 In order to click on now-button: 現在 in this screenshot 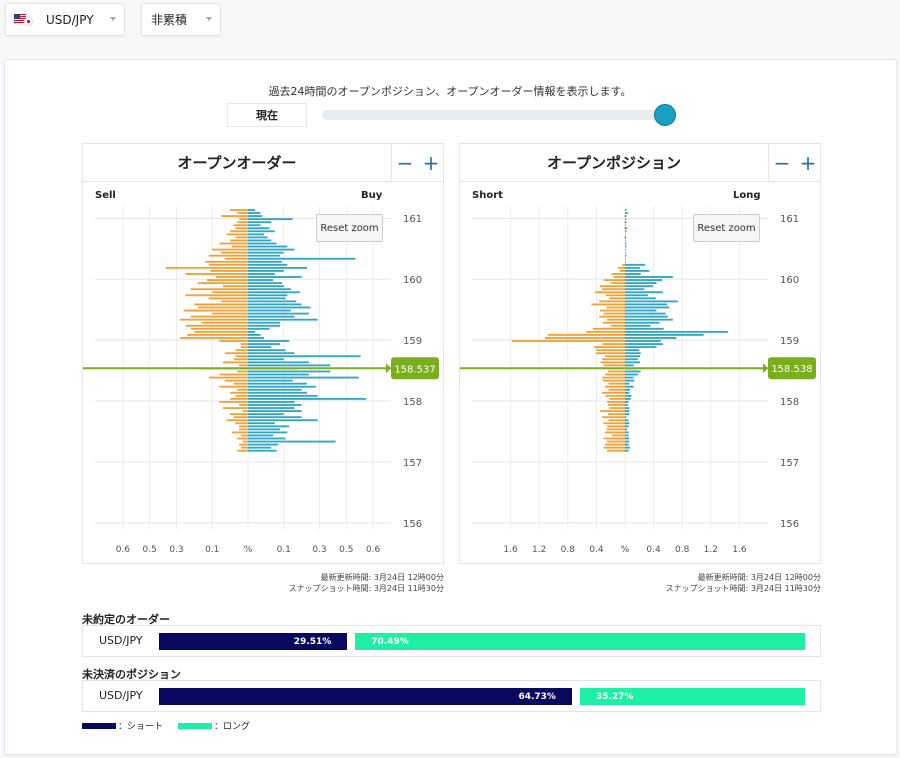, I will do `click(267, 115)`.